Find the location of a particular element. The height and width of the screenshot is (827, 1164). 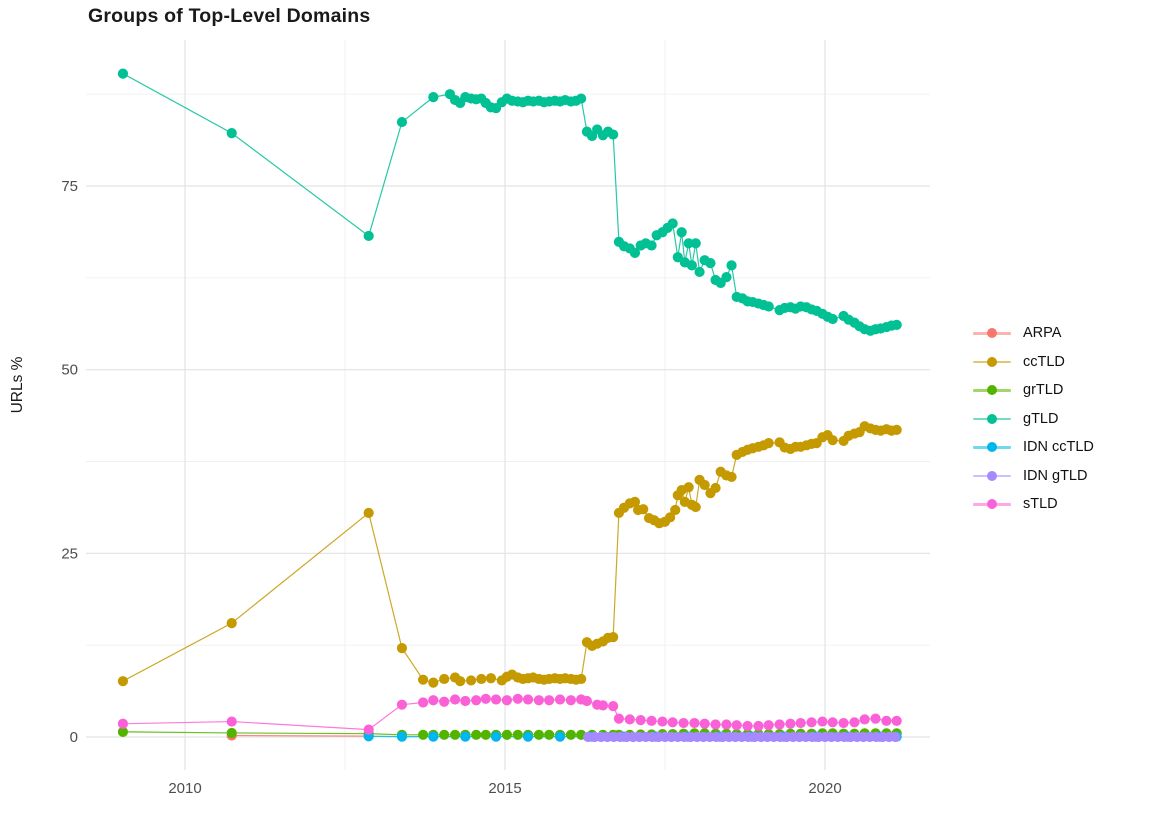

legend-label: sTLD is located at coordinates (1040, 504).